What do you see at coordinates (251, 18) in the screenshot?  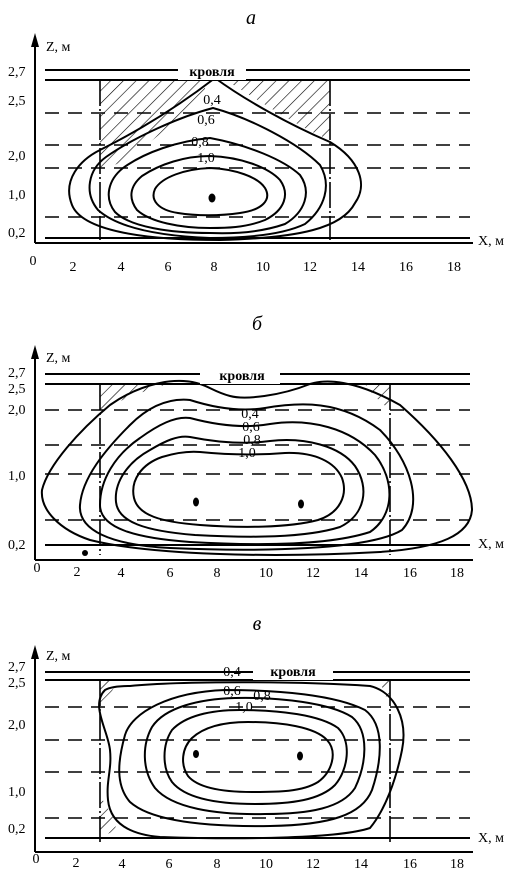 I see `panel-letter: а` at bounding box center [251, 18].